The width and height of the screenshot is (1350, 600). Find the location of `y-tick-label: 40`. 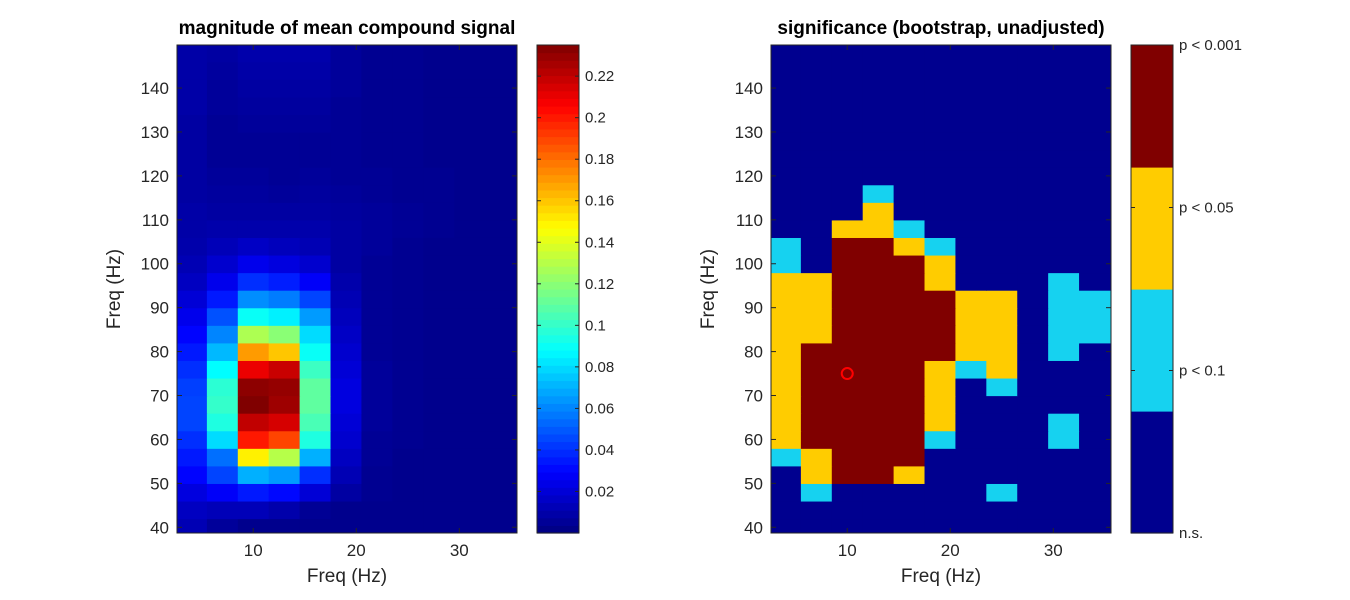

y-tick-label: 40 is located at coordinates (159, 527).